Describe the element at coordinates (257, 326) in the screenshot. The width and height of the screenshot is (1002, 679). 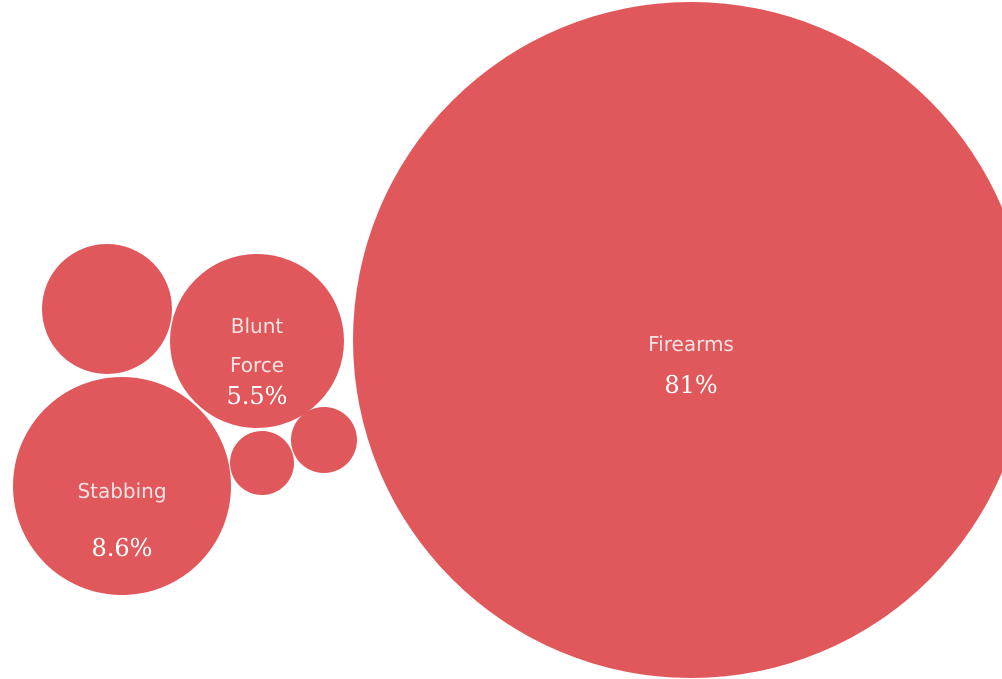
I see `bubble-label: Blunt` at that location.